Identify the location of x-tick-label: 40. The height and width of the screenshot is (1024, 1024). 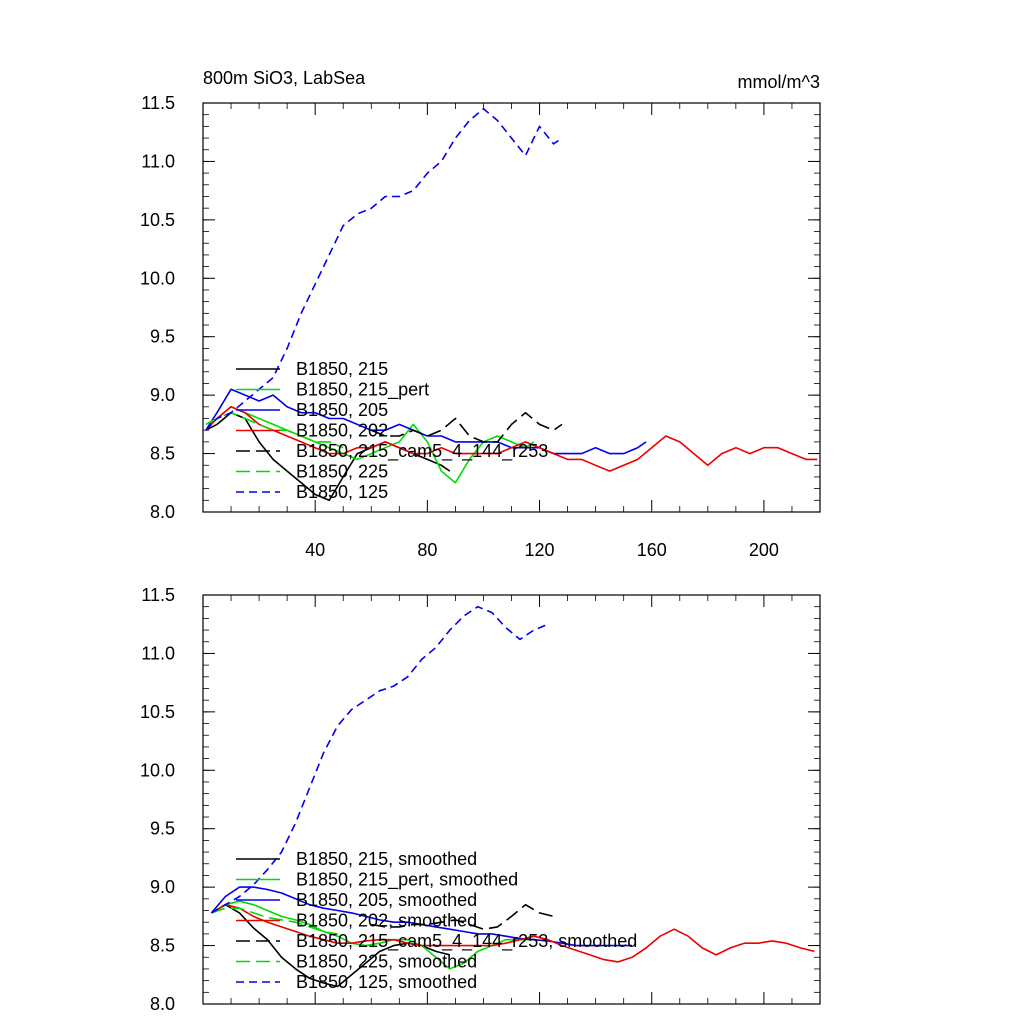
(315, 550).